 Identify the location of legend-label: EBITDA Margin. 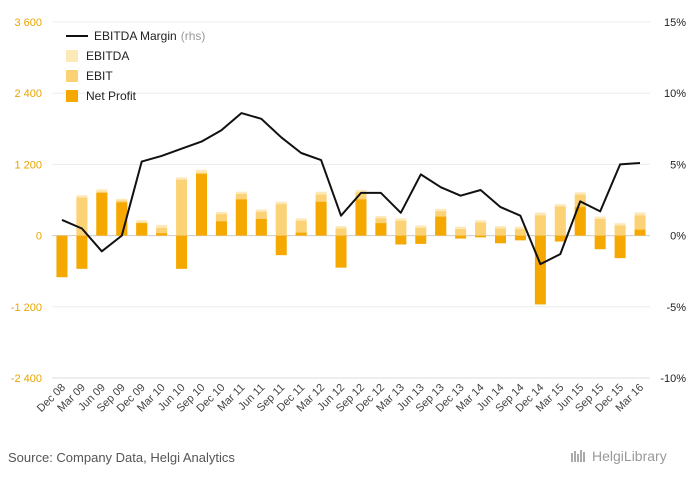
(135, 36).